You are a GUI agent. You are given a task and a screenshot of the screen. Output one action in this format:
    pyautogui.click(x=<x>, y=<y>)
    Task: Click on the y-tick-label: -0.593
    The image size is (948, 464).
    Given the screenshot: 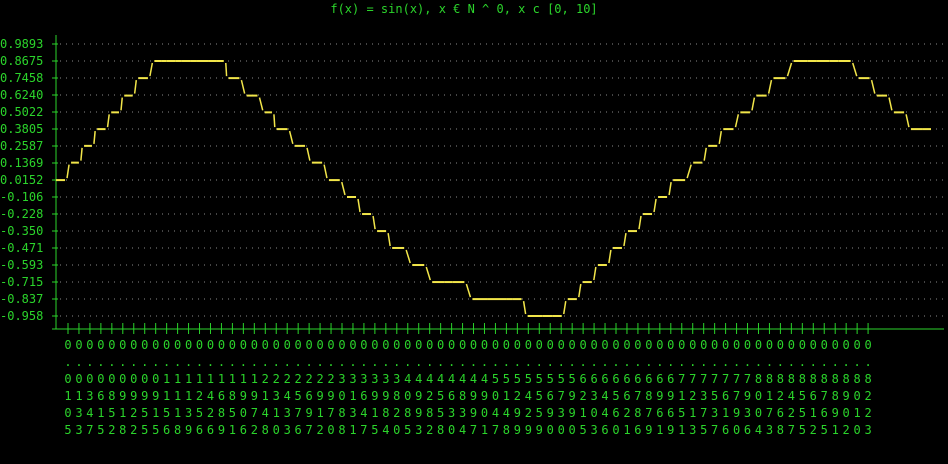 What is the action you would take?
    pyautogui.click(x=21, y=265)
    